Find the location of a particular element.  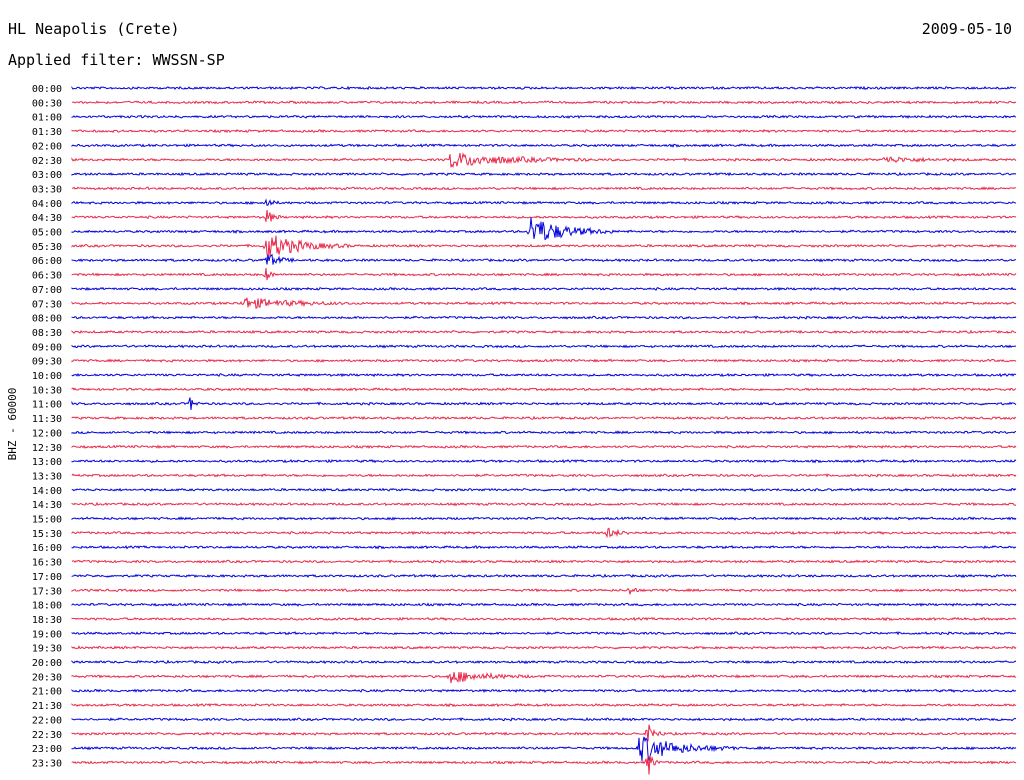

filter-label: Applied filter: WWSSN-SP is located at coordinates (116, 60).